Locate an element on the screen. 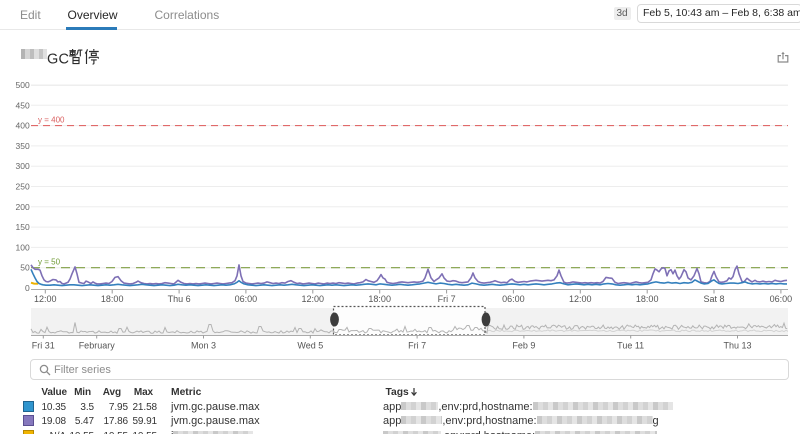 The height and width of the screenshot is (434, 800). svg-text: Thu 13 is located at coordinates (737, 346).